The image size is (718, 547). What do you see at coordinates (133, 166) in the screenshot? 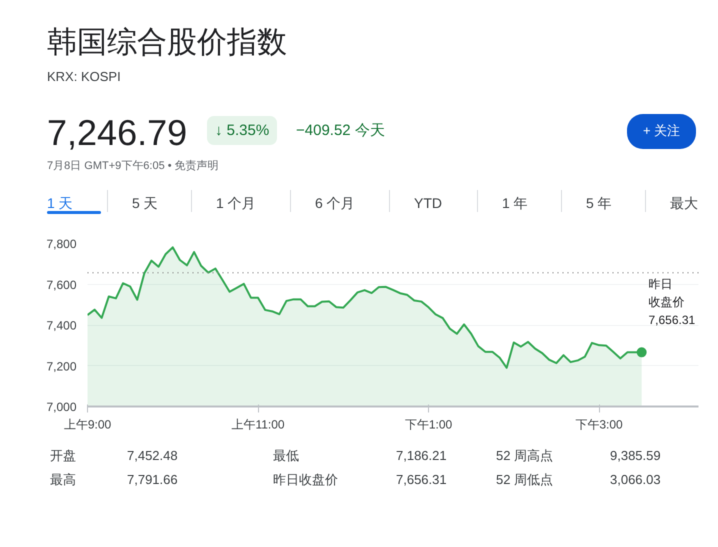
I see `text: 7月8日 GMT+9下午6:05 • 免责声明` at bounding box center [133, 166].